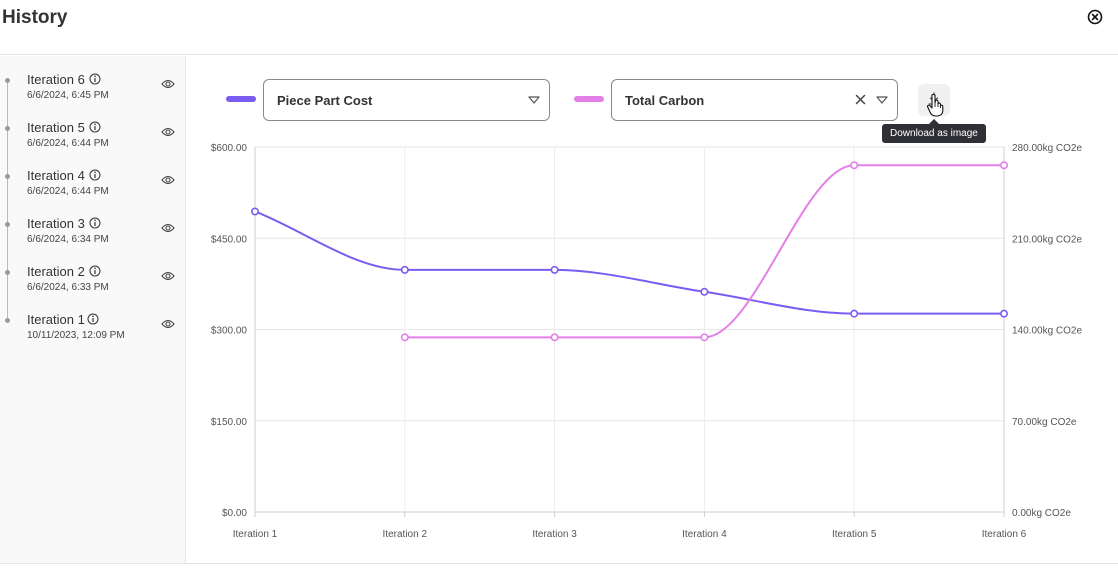 Image resolution: width=1118 pixels, height=574 pixels. What do you see at coordinates (56, 319) in the screenshot?
I see `iteration-label: Iteration 1` at bounding box center [56, 319].